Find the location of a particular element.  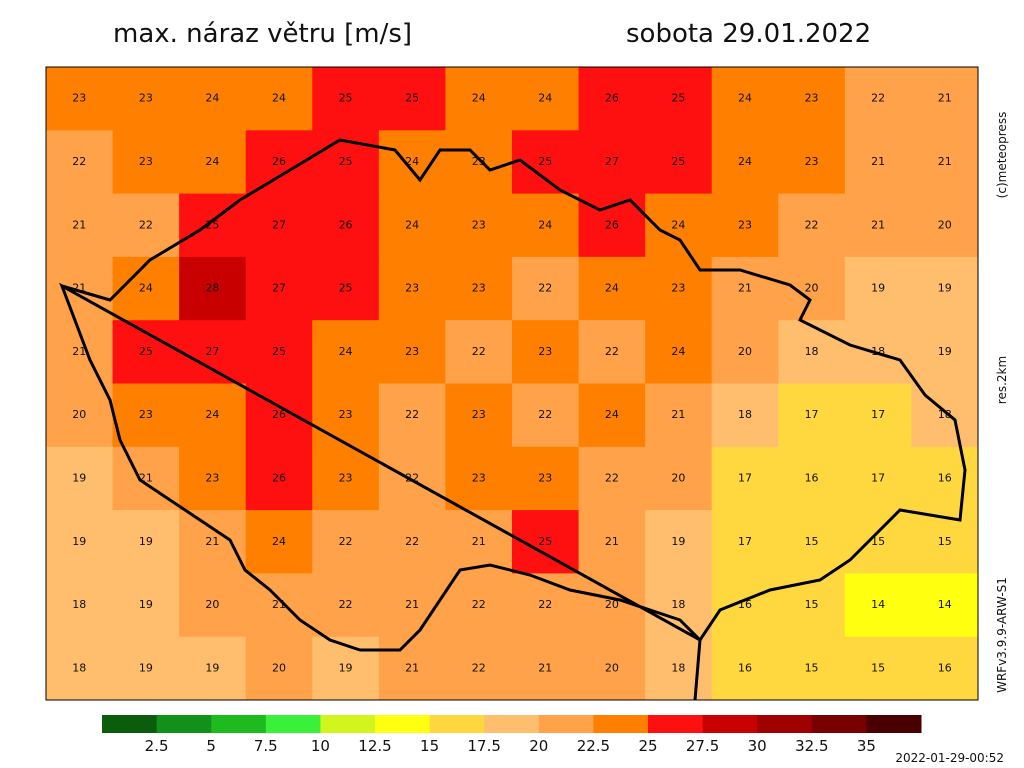

cell-value: 18 is located at coordinates (945, 414).